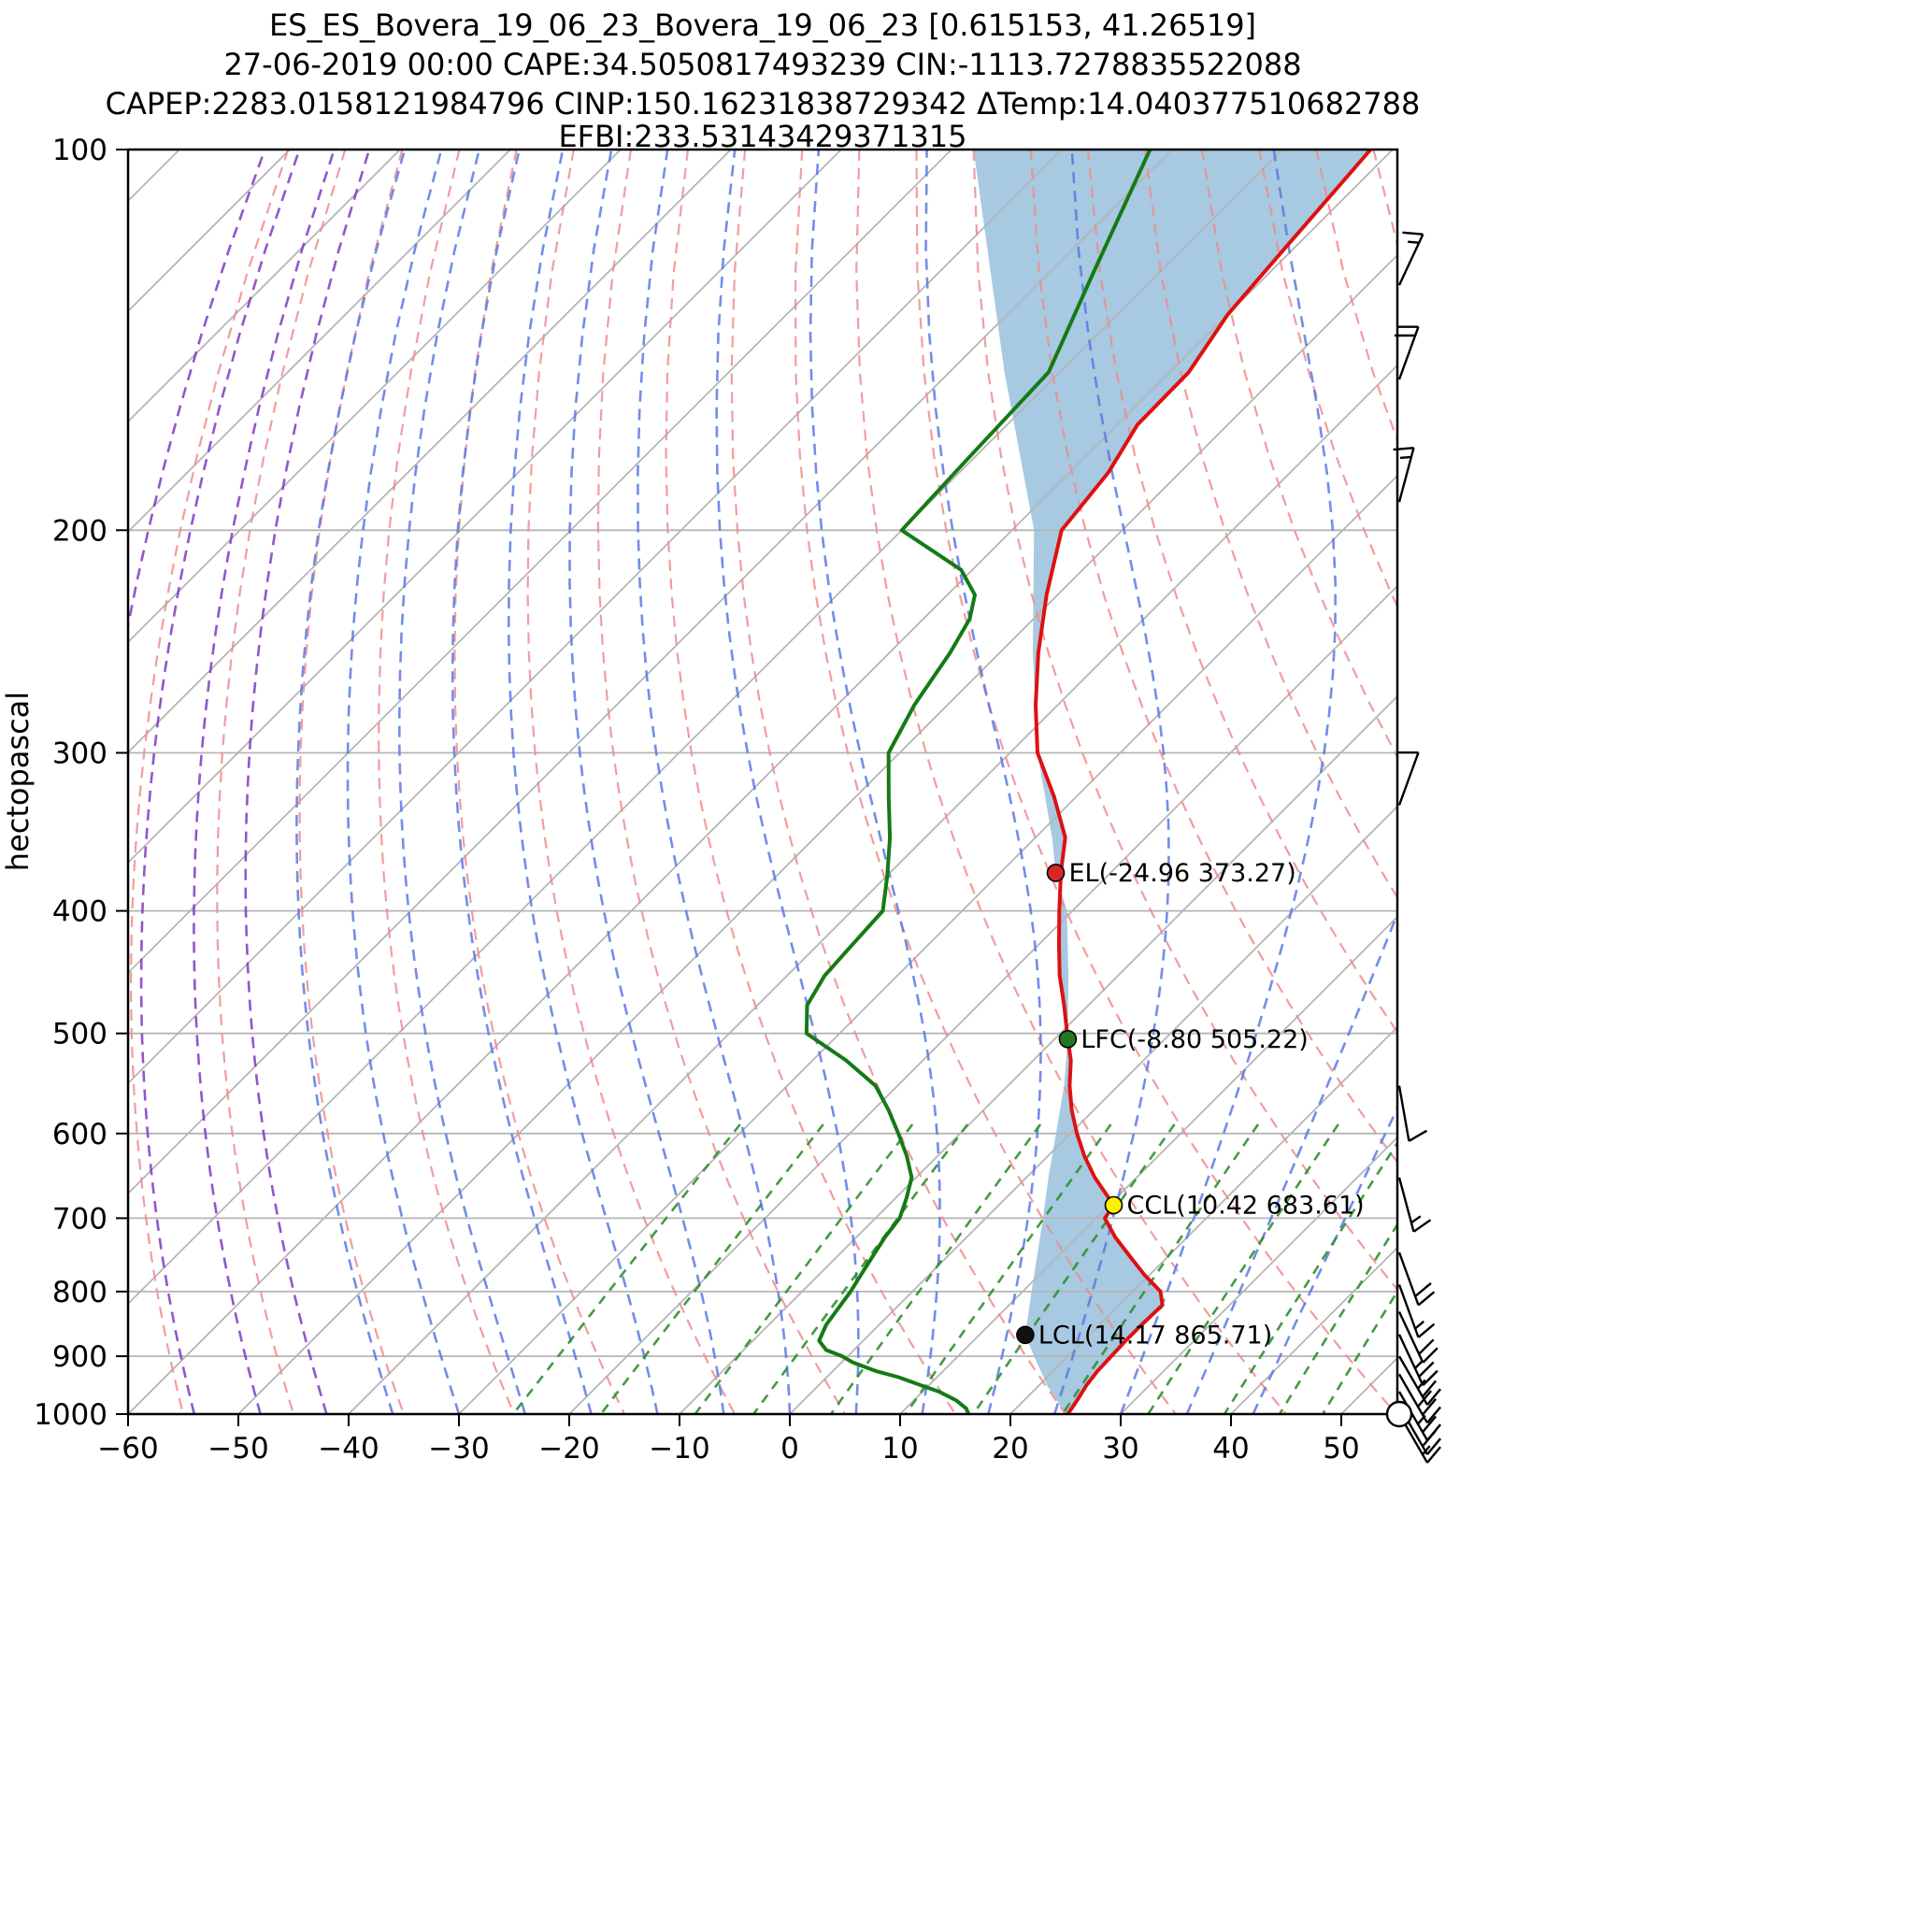  I want to click on lfc-marker, so click(1068, 1039).